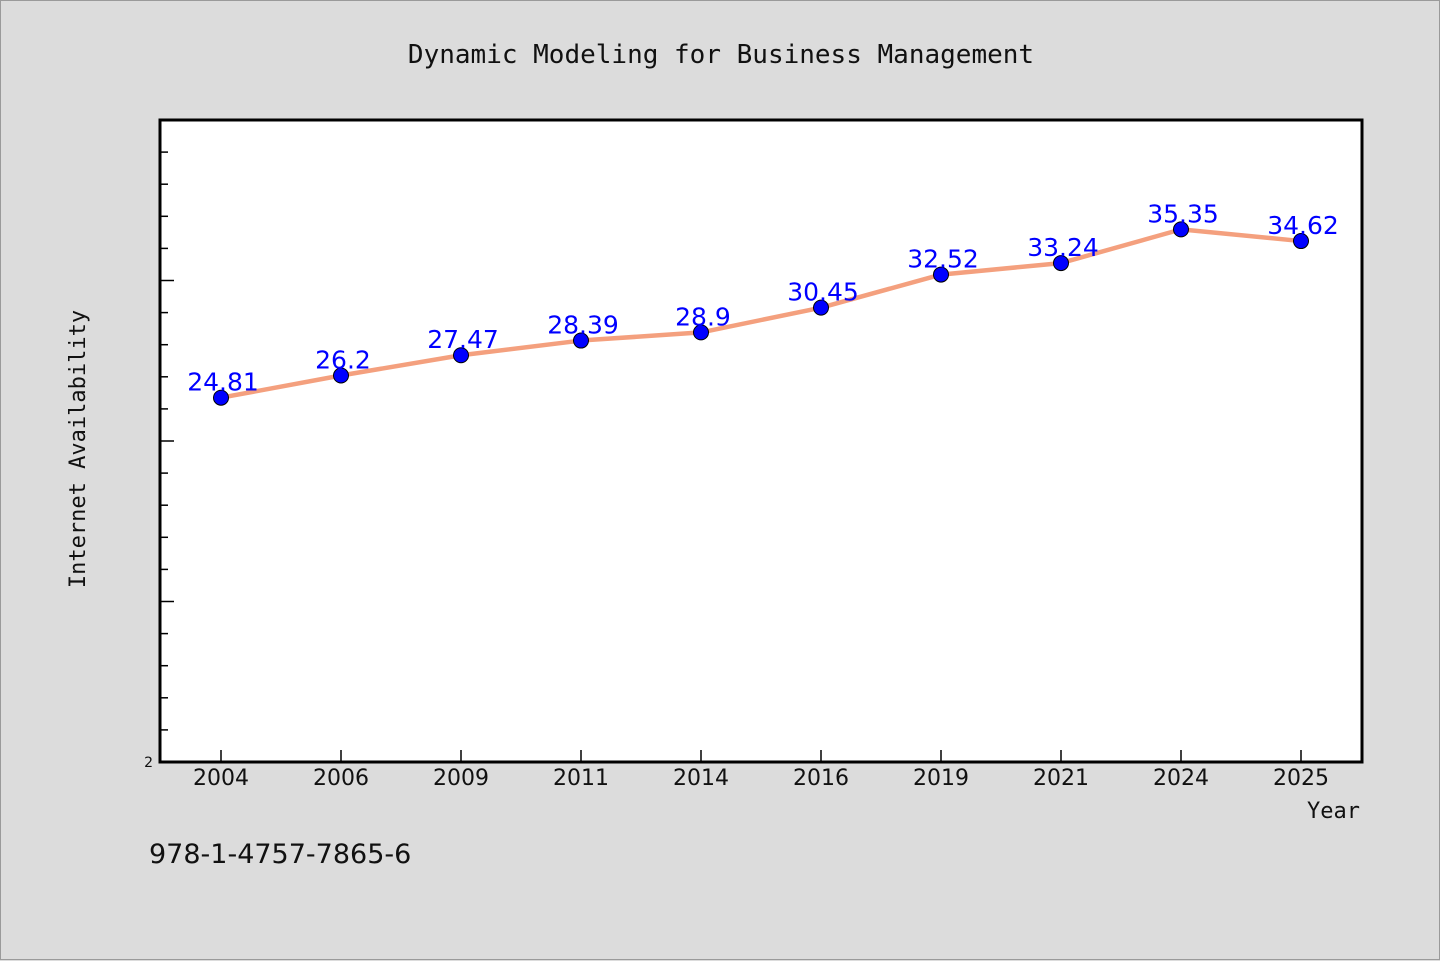 The width and height of the screenshot is (1440, 961). What do you see at coordinates (1303, 225) in the screenshot?
I see `data-label: 34.62` at bounding box center [1303, 225].